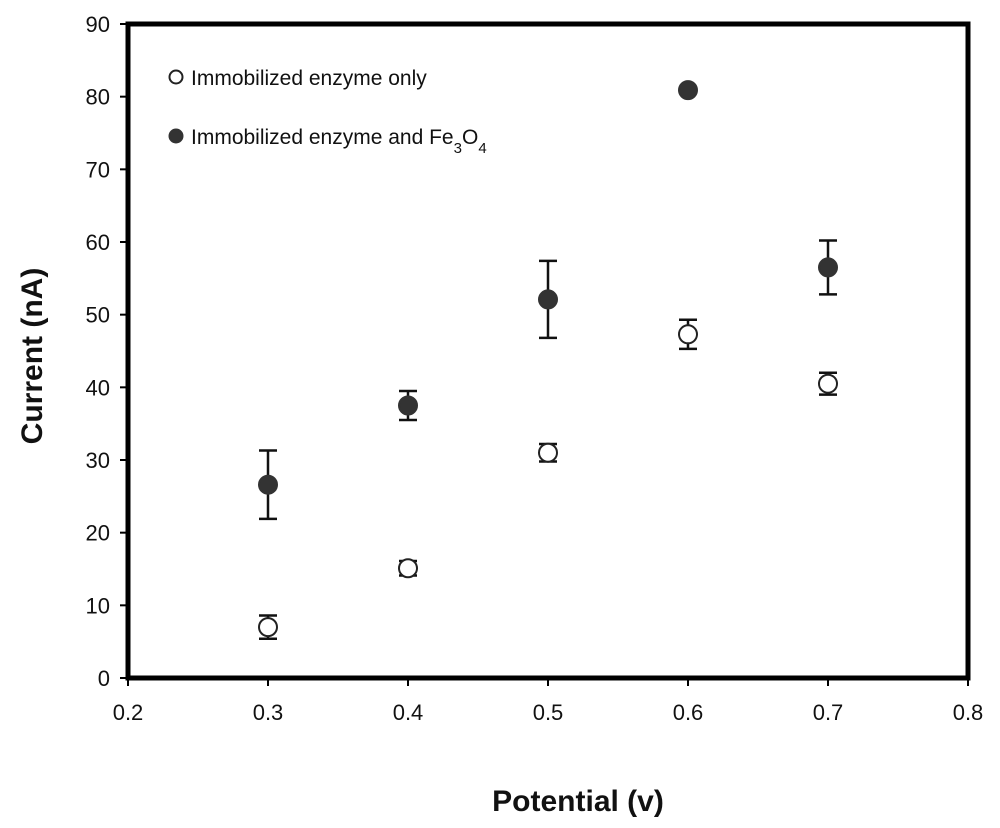 Image resolution: width=1000 pixels, height=828 pixels. I want to click on y-tick-label: 90, so click(98, 24).